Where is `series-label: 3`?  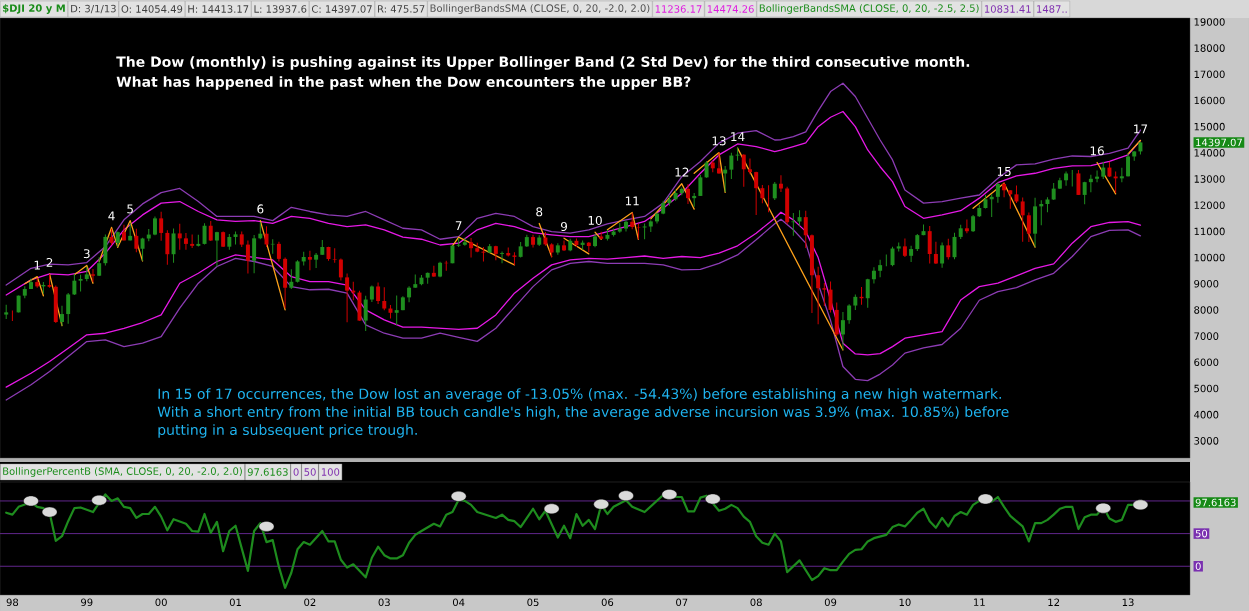 series-label: 3 is located at coordinates (86, 254).